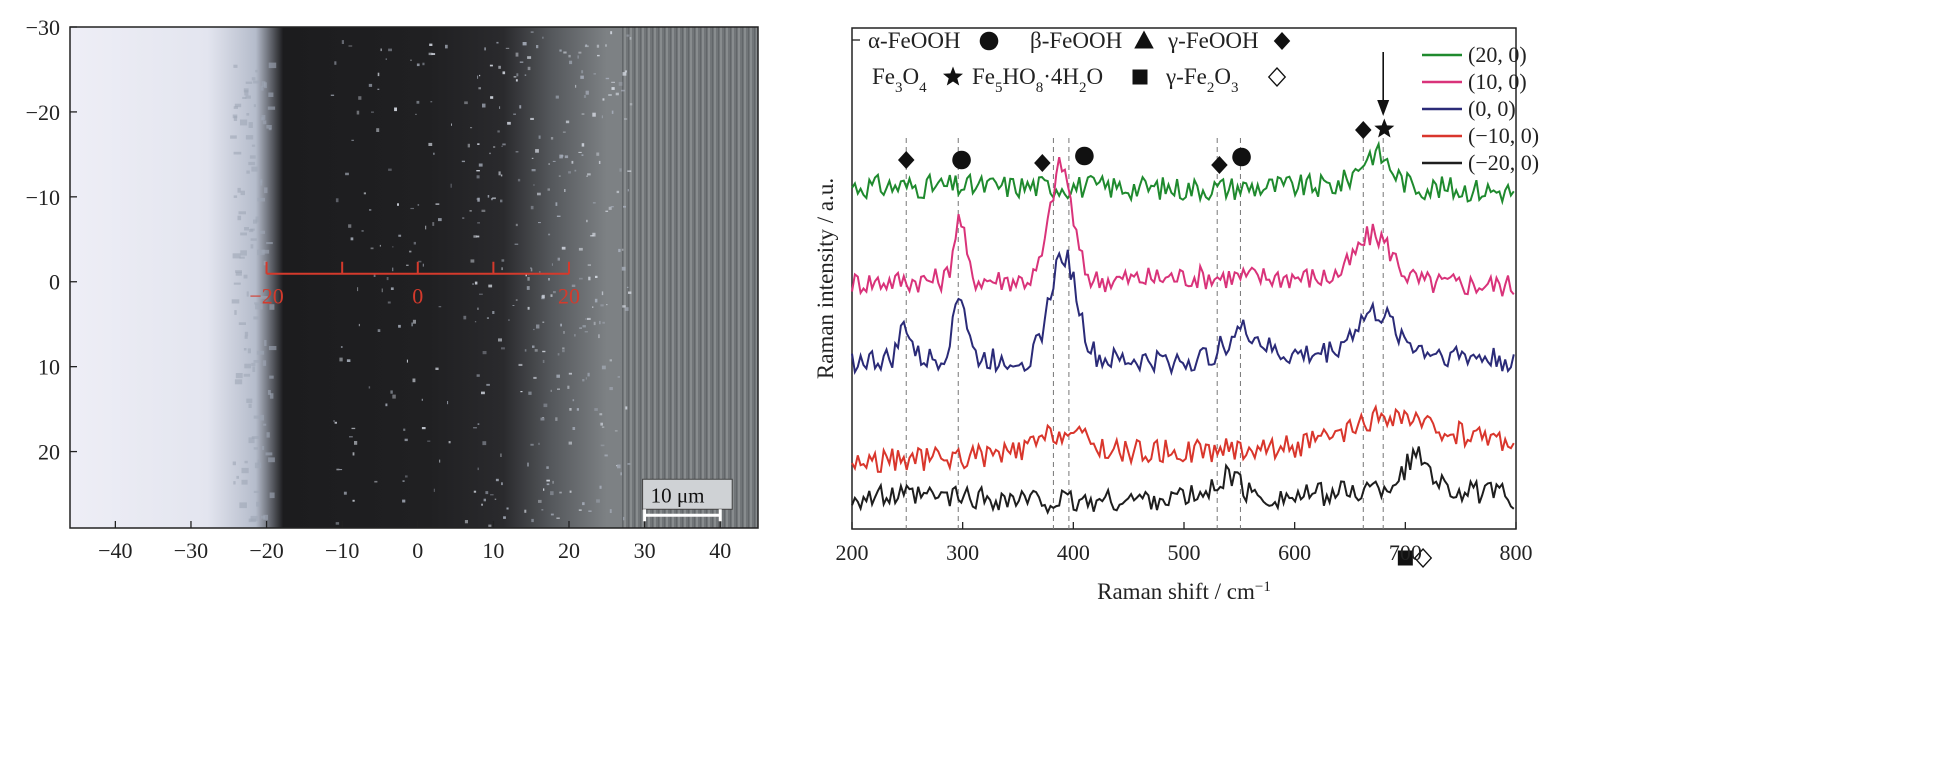  Describe the element at coordinates (1184, 591) in the screenshot. I see `x-axis-label: Raman shift / cm−1` at that location.